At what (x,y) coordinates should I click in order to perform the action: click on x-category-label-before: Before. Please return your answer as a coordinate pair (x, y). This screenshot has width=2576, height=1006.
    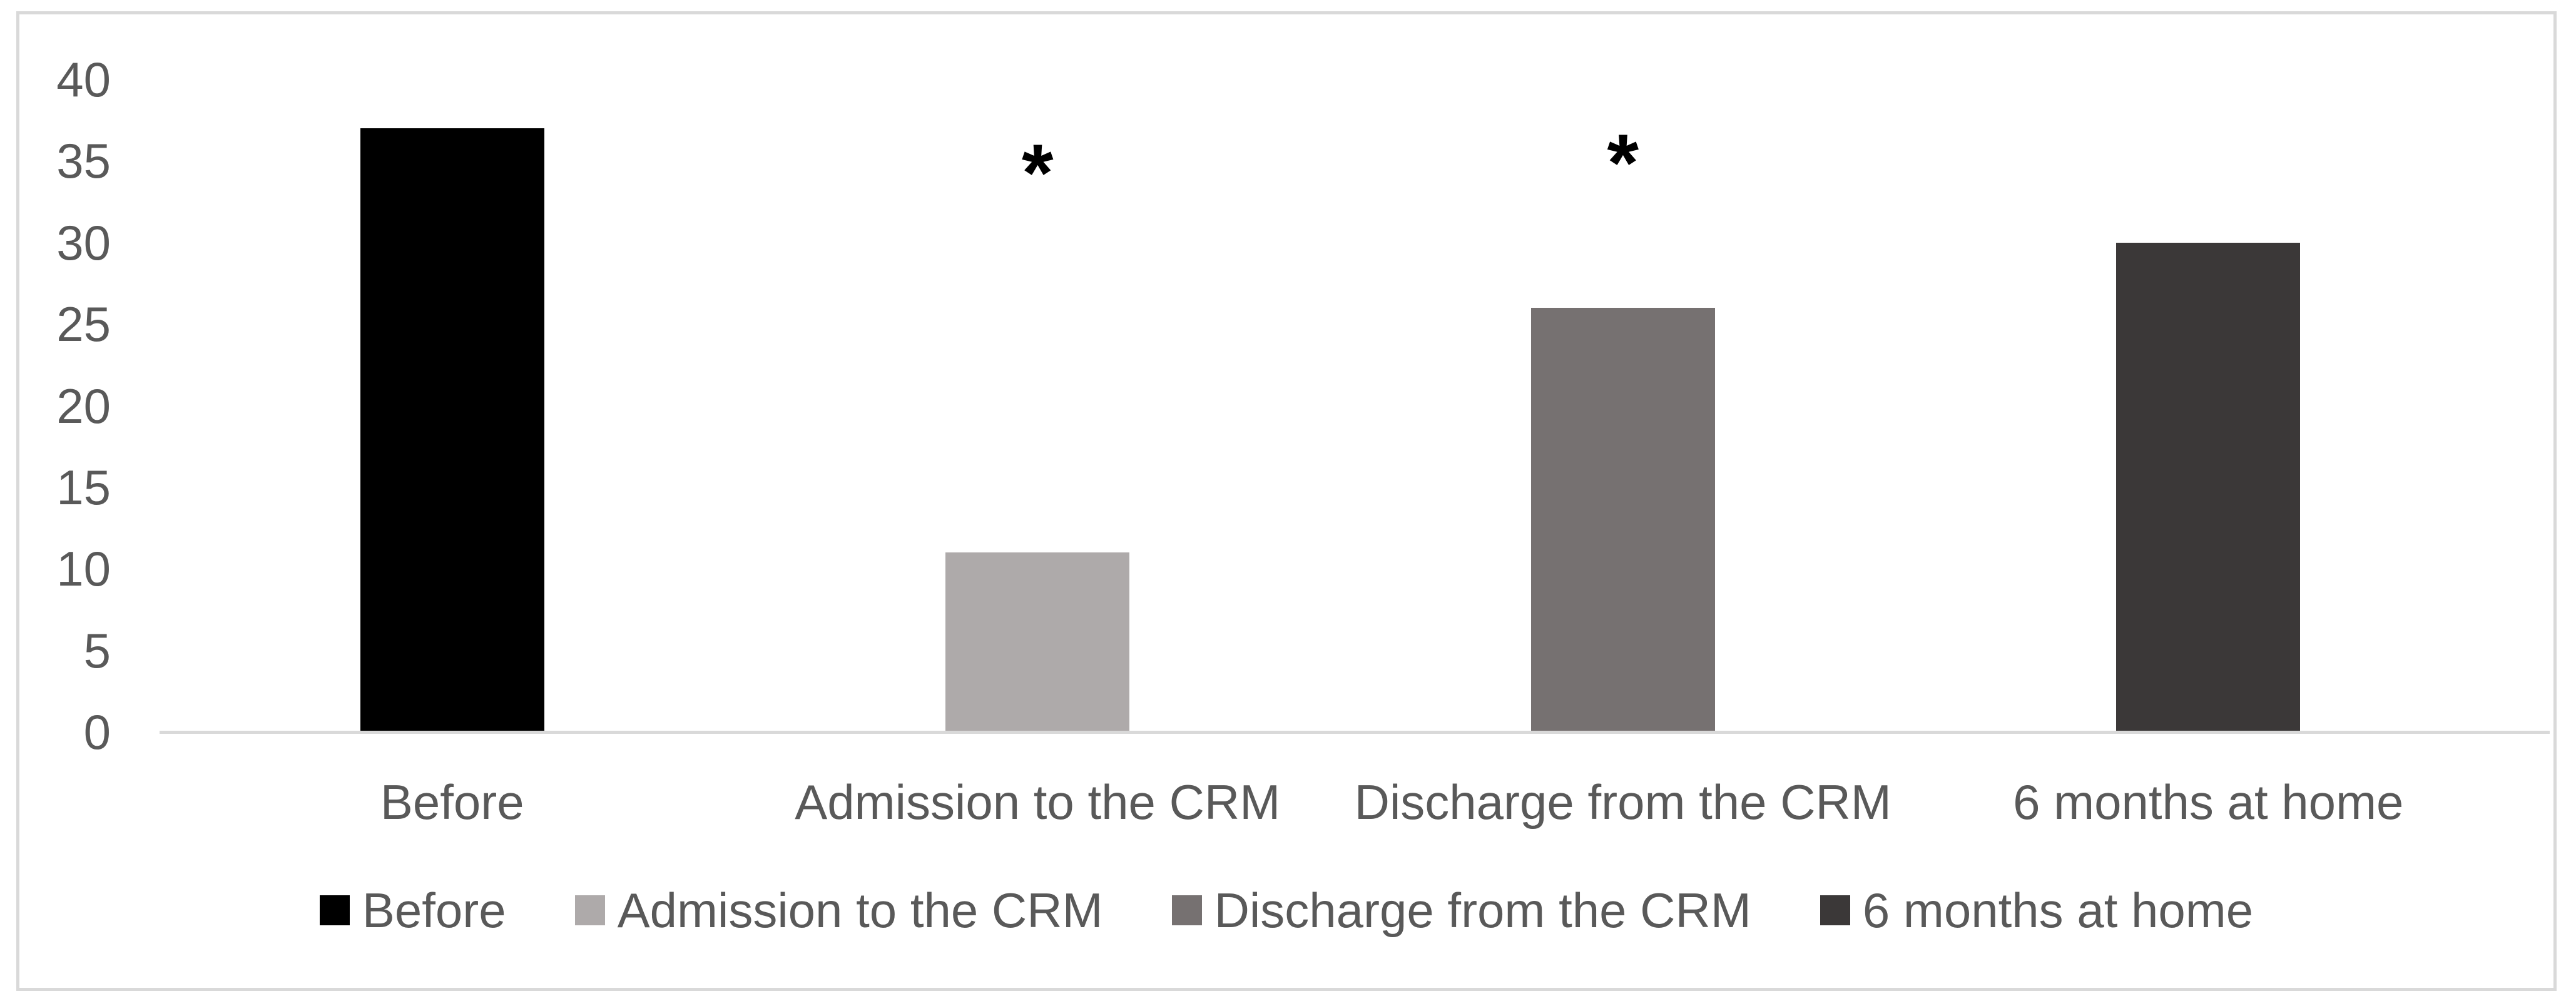
    Looking at the image, I should click on (452, 802).